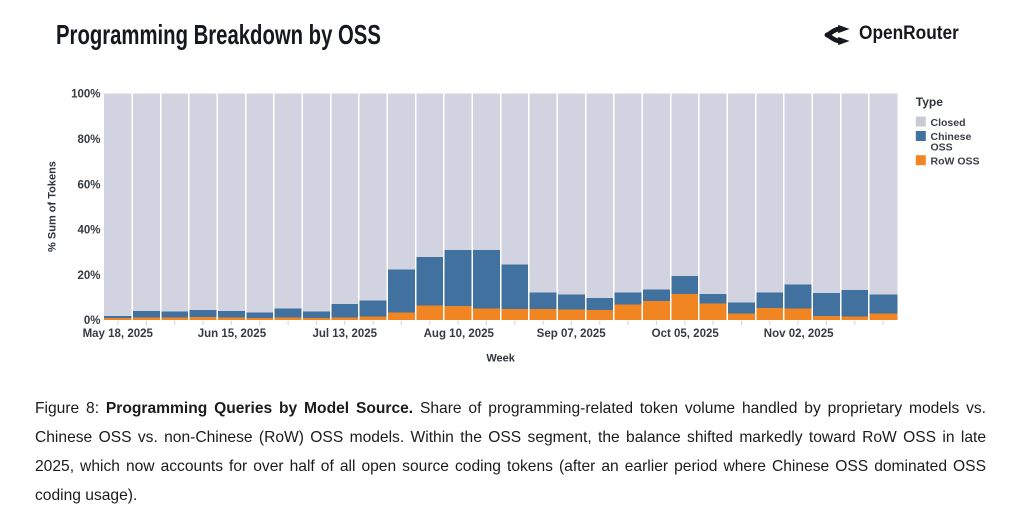  Describe the element at coordinates (955, 161) in the screenshot. I see `svg-text: RoW OSS` at that location.